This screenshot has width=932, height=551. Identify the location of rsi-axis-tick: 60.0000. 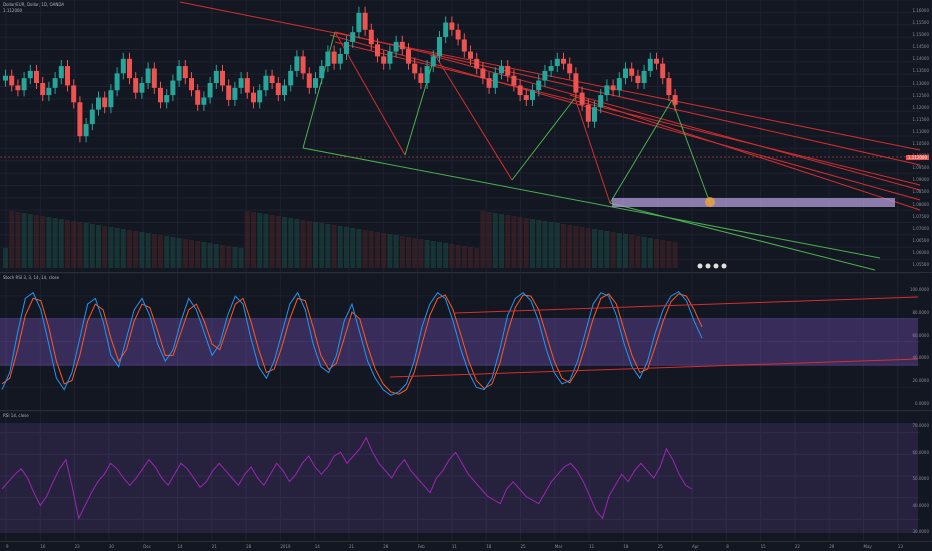
(920, 452).